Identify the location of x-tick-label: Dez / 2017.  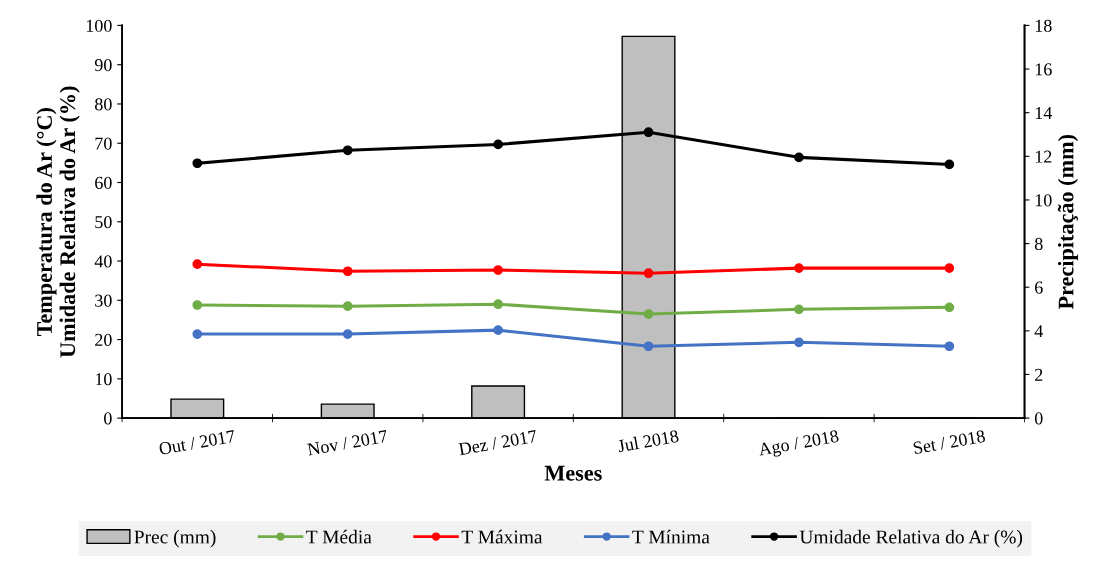
(498, 442).